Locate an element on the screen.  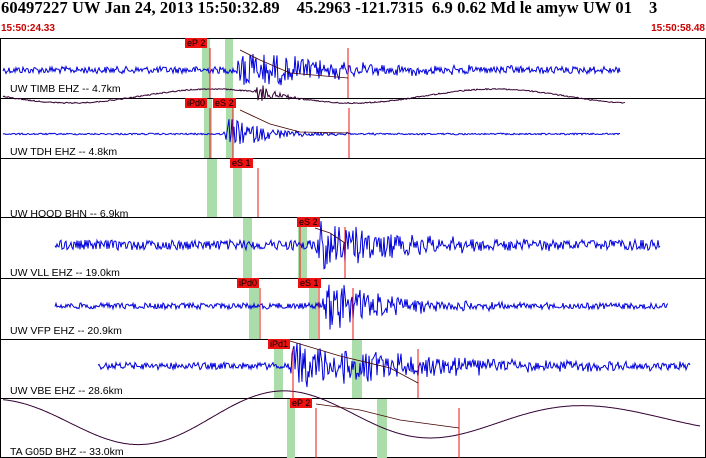
trace-label-vbe: UW VBE EHZ -- 28.6km is located at coordinates (66, 391).